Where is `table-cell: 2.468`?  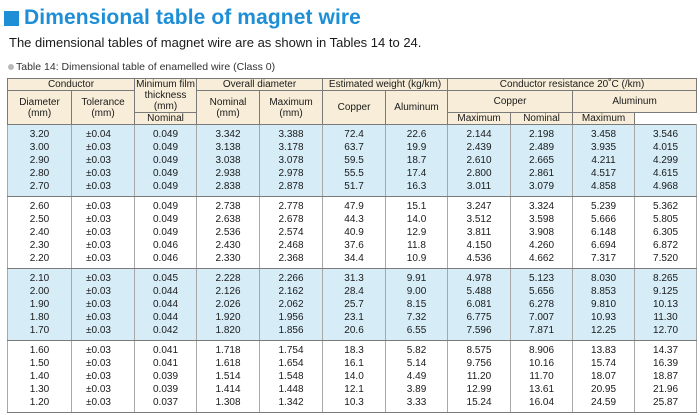 table-cell: 2.468 is located at coordinates (291, 245).